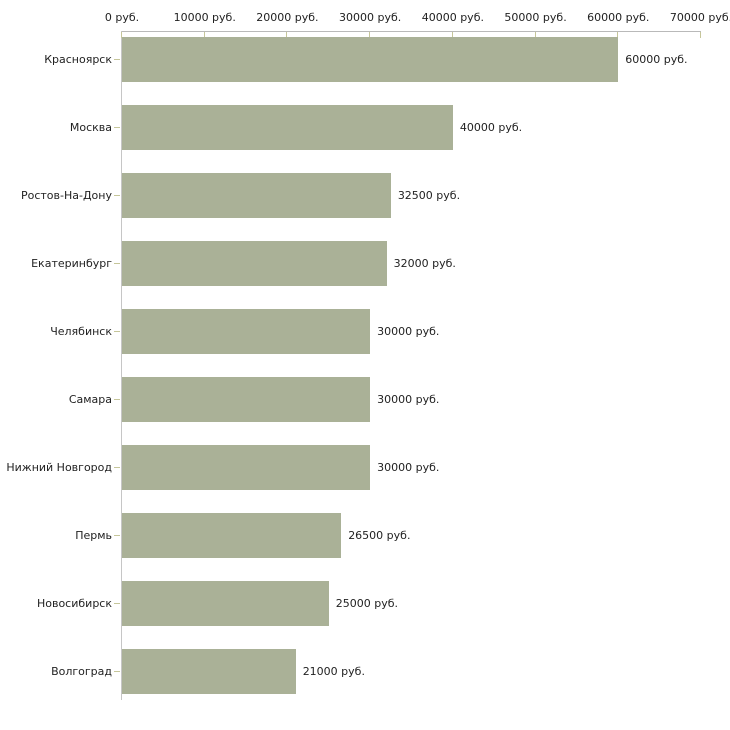 The height and width of the screenshot is (730, 730). What do you see at coordinates (246, 331) in the screenshot?
I see `bar-Челябинск` at bounding box center [246, 331].